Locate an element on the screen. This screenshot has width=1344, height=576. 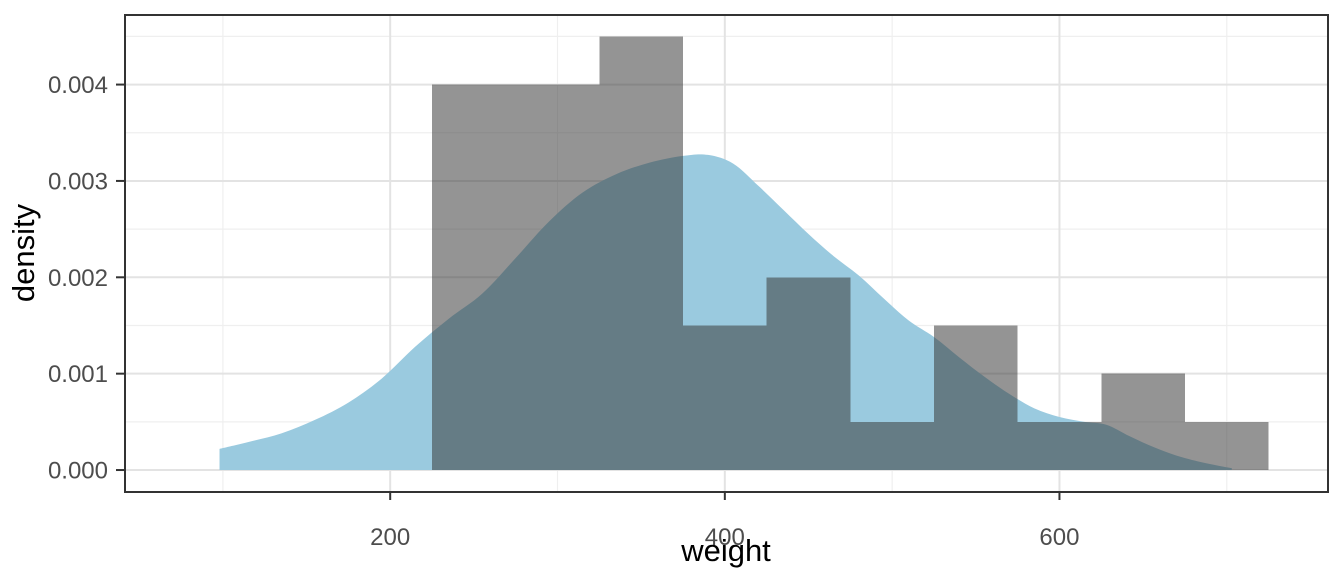
x-axis-title: weight is located at coordinates (725, 550).